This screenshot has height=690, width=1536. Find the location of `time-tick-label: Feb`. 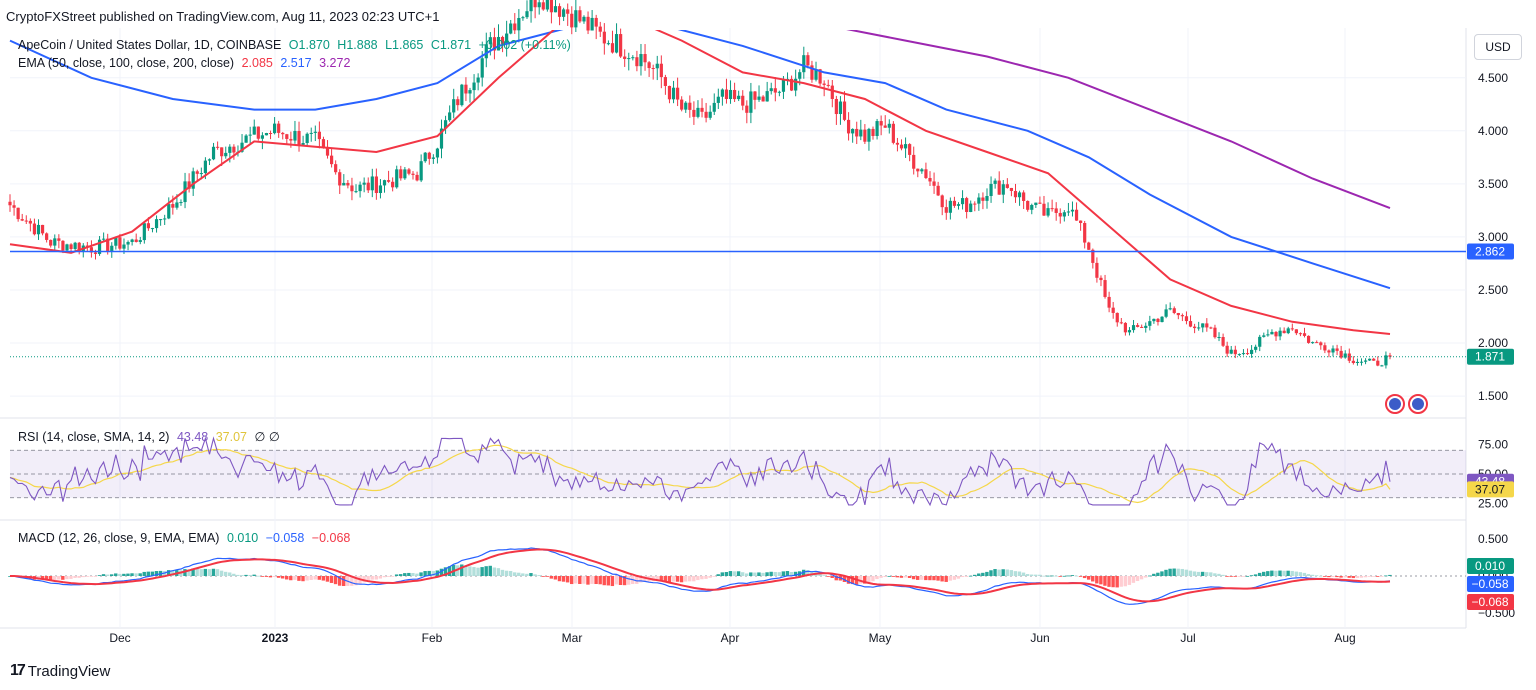

time-tick-label: Feb is located at coordinates (432, 638).